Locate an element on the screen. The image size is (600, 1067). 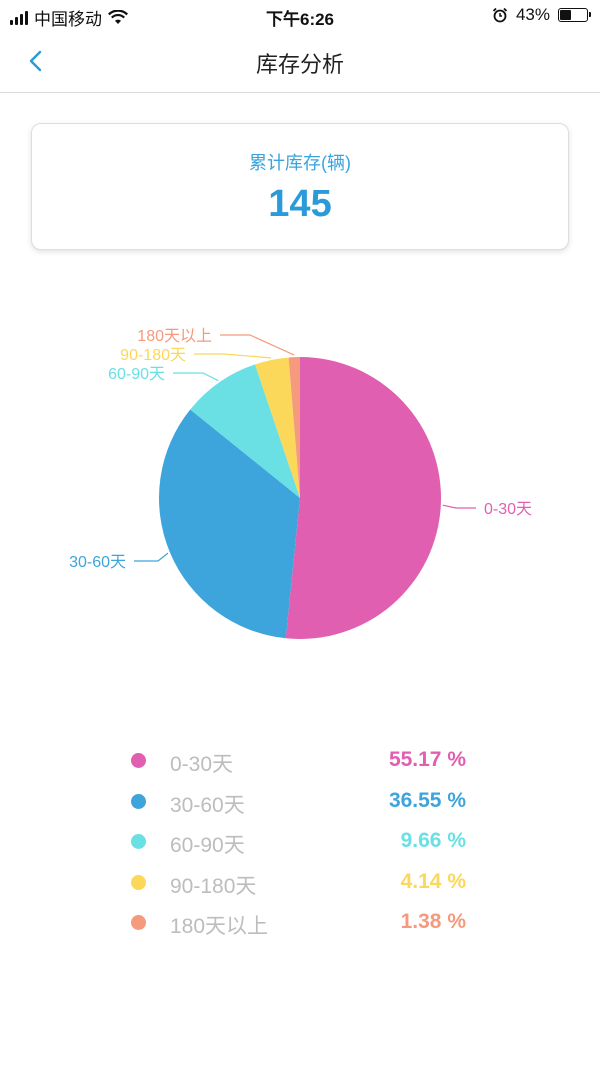
pie-slice-label: 180天以上 is located at coordinates (174, 336).